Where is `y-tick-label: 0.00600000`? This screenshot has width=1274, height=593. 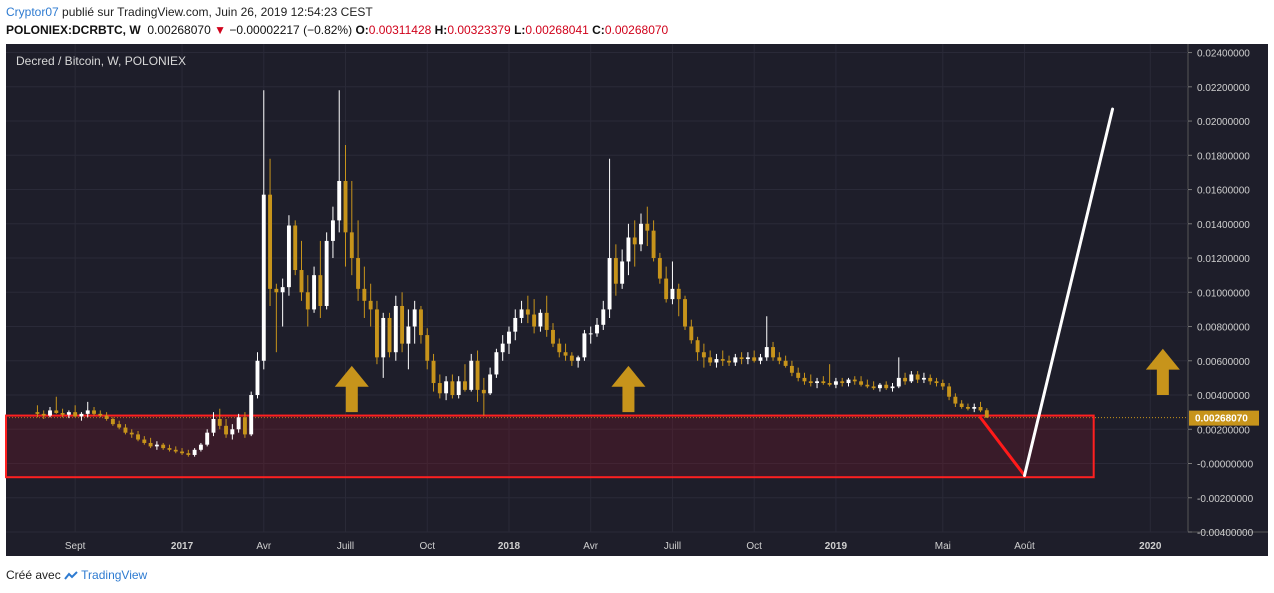
y-tick-label: 0.00600000 is located at coordinates (1223, 362).